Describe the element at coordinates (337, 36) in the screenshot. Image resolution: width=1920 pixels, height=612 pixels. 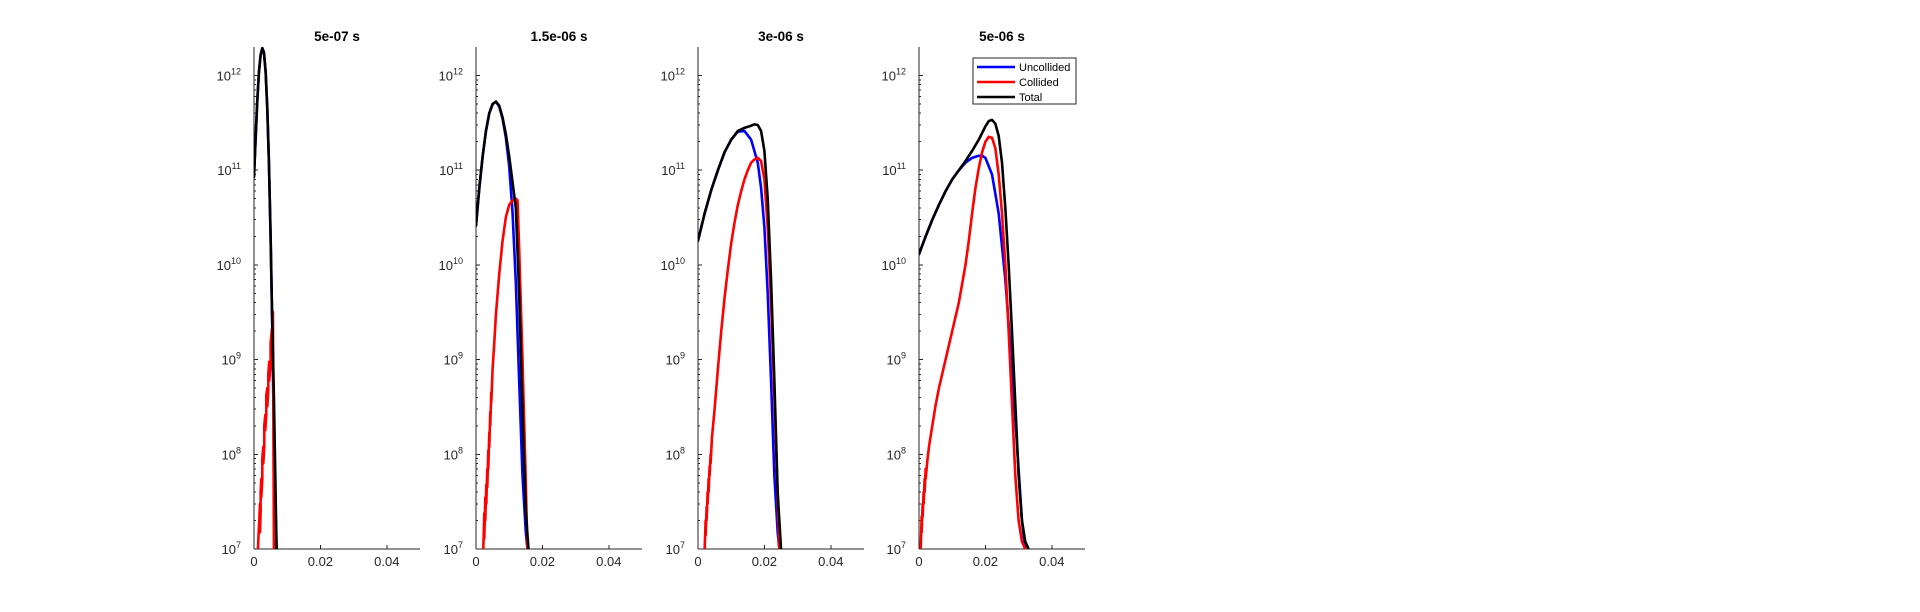
I see `panel-title: 5e-07 s` at that location.